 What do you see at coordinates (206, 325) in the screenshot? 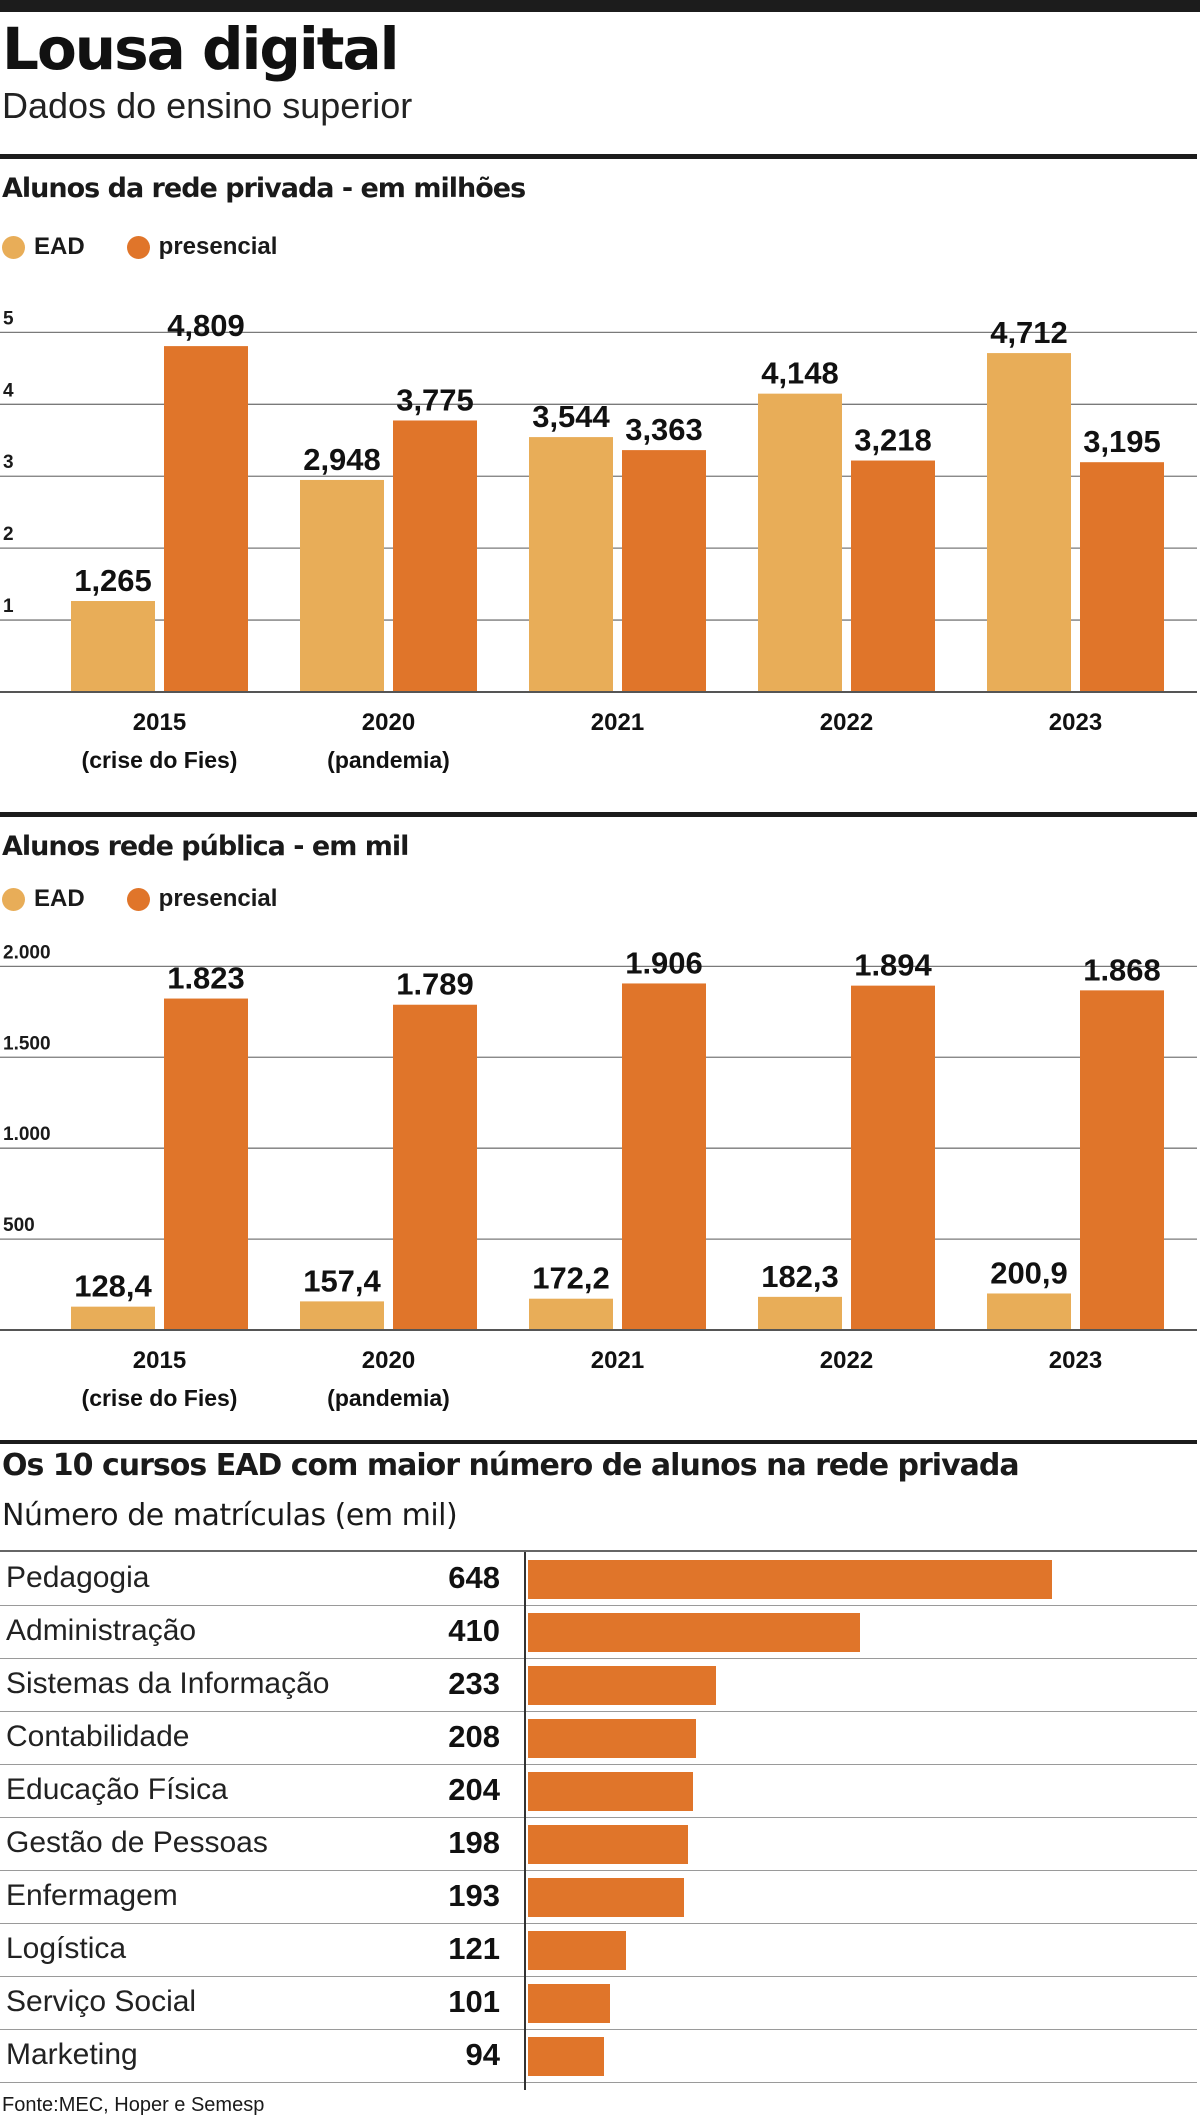
I see `data-label: 4,809` at bounding box center [206, 325].